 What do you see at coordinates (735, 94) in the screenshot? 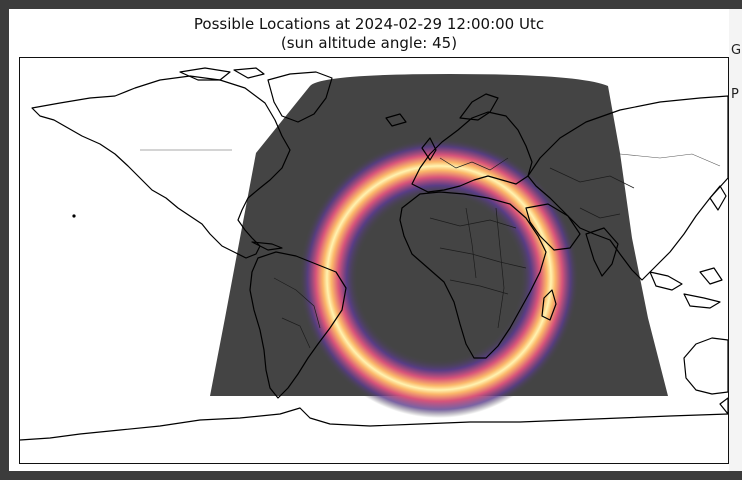
I see `edge-glyph: P` at bounding box center [735, 94].